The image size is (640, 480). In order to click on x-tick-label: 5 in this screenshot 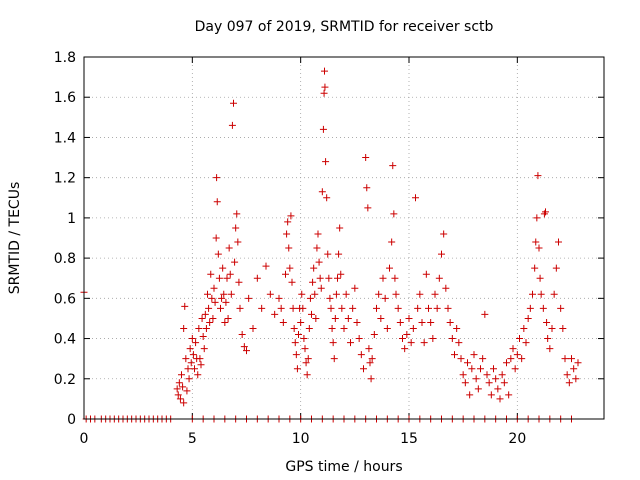, I will do `click(192, 439)`.